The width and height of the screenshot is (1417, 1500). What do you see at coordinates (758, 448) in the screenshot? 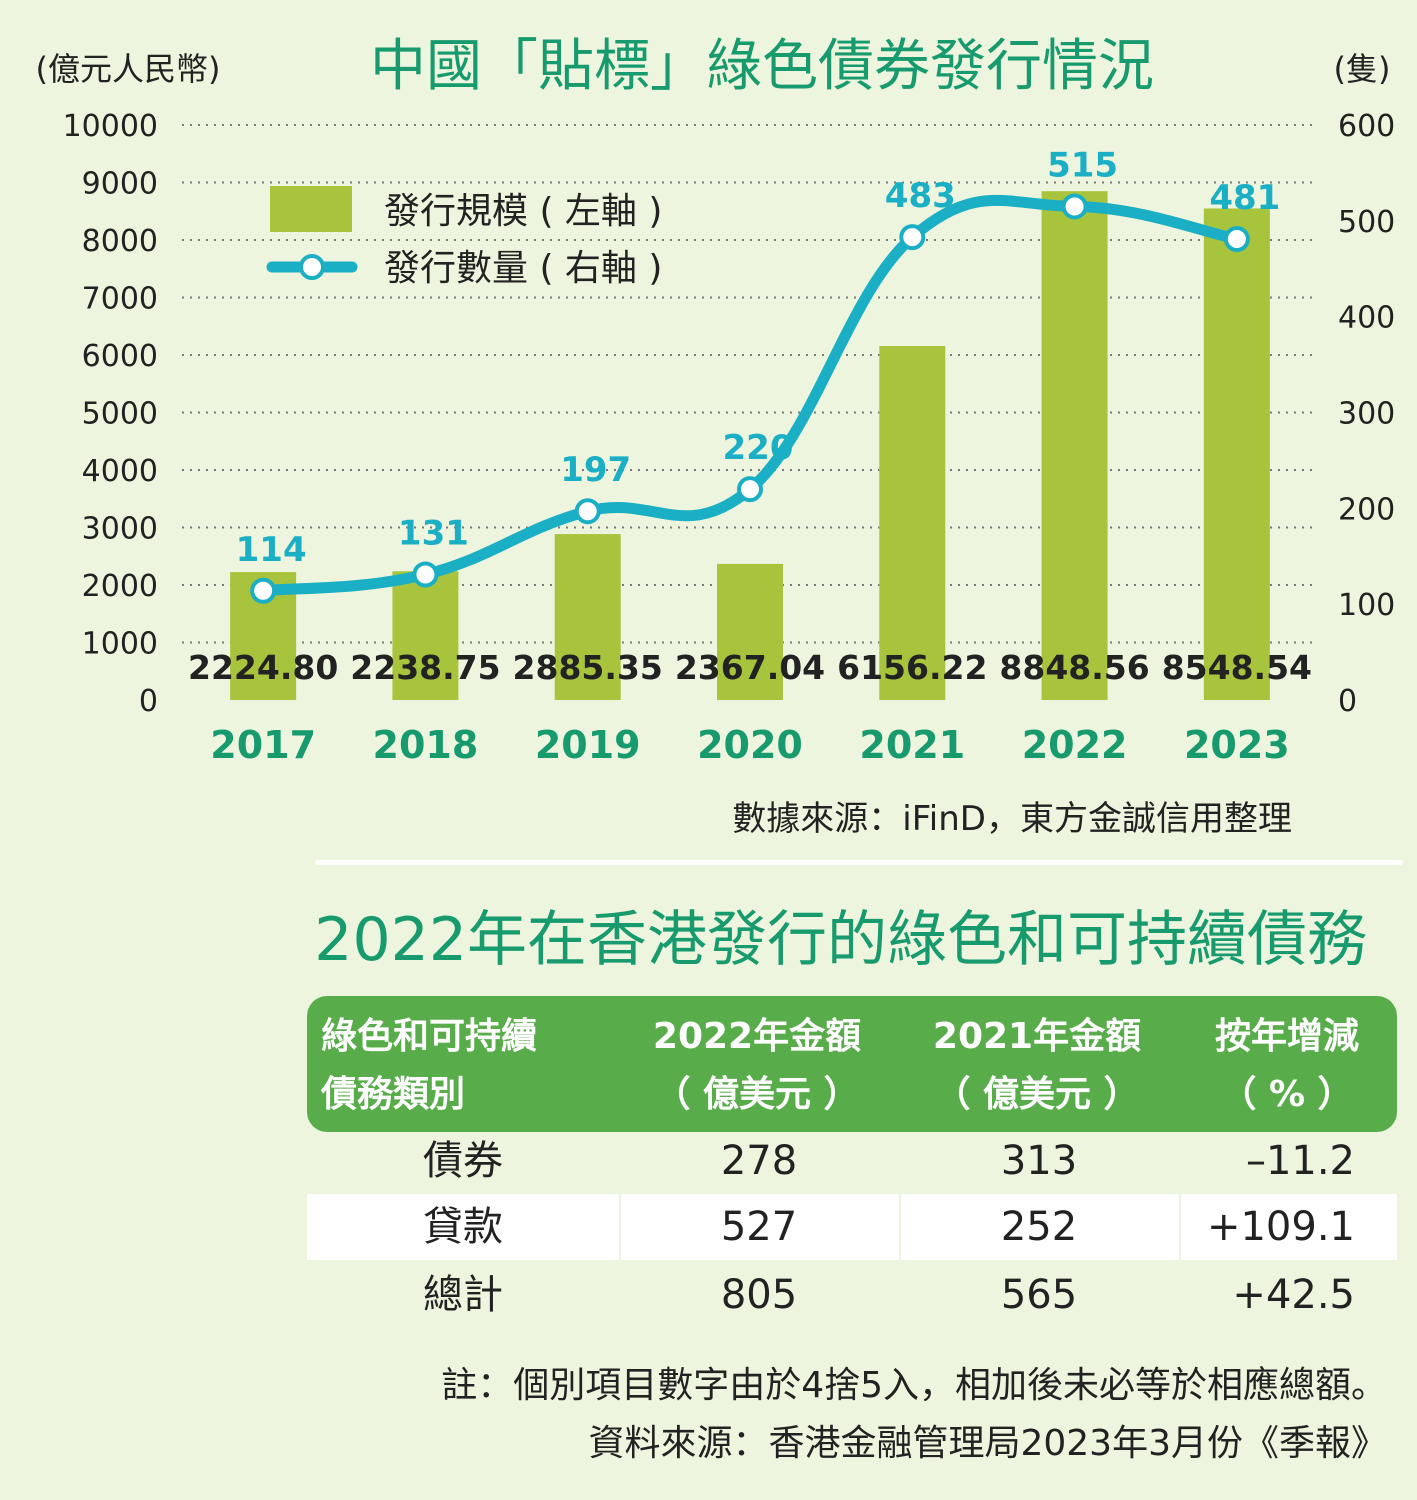
I see `line-data-label: 220` at bounding box center [758, 448].